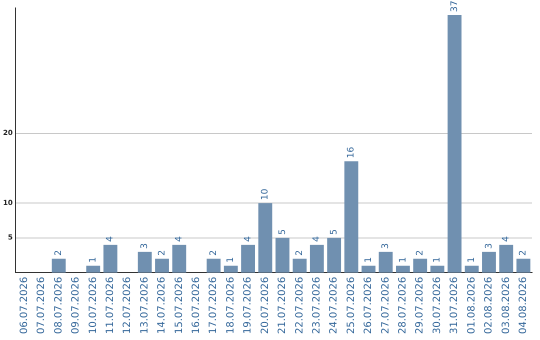  Describe the element at coordinates (196, 305) in the screenshot. I see `x-tick-label: 16.07.2026` at that location.